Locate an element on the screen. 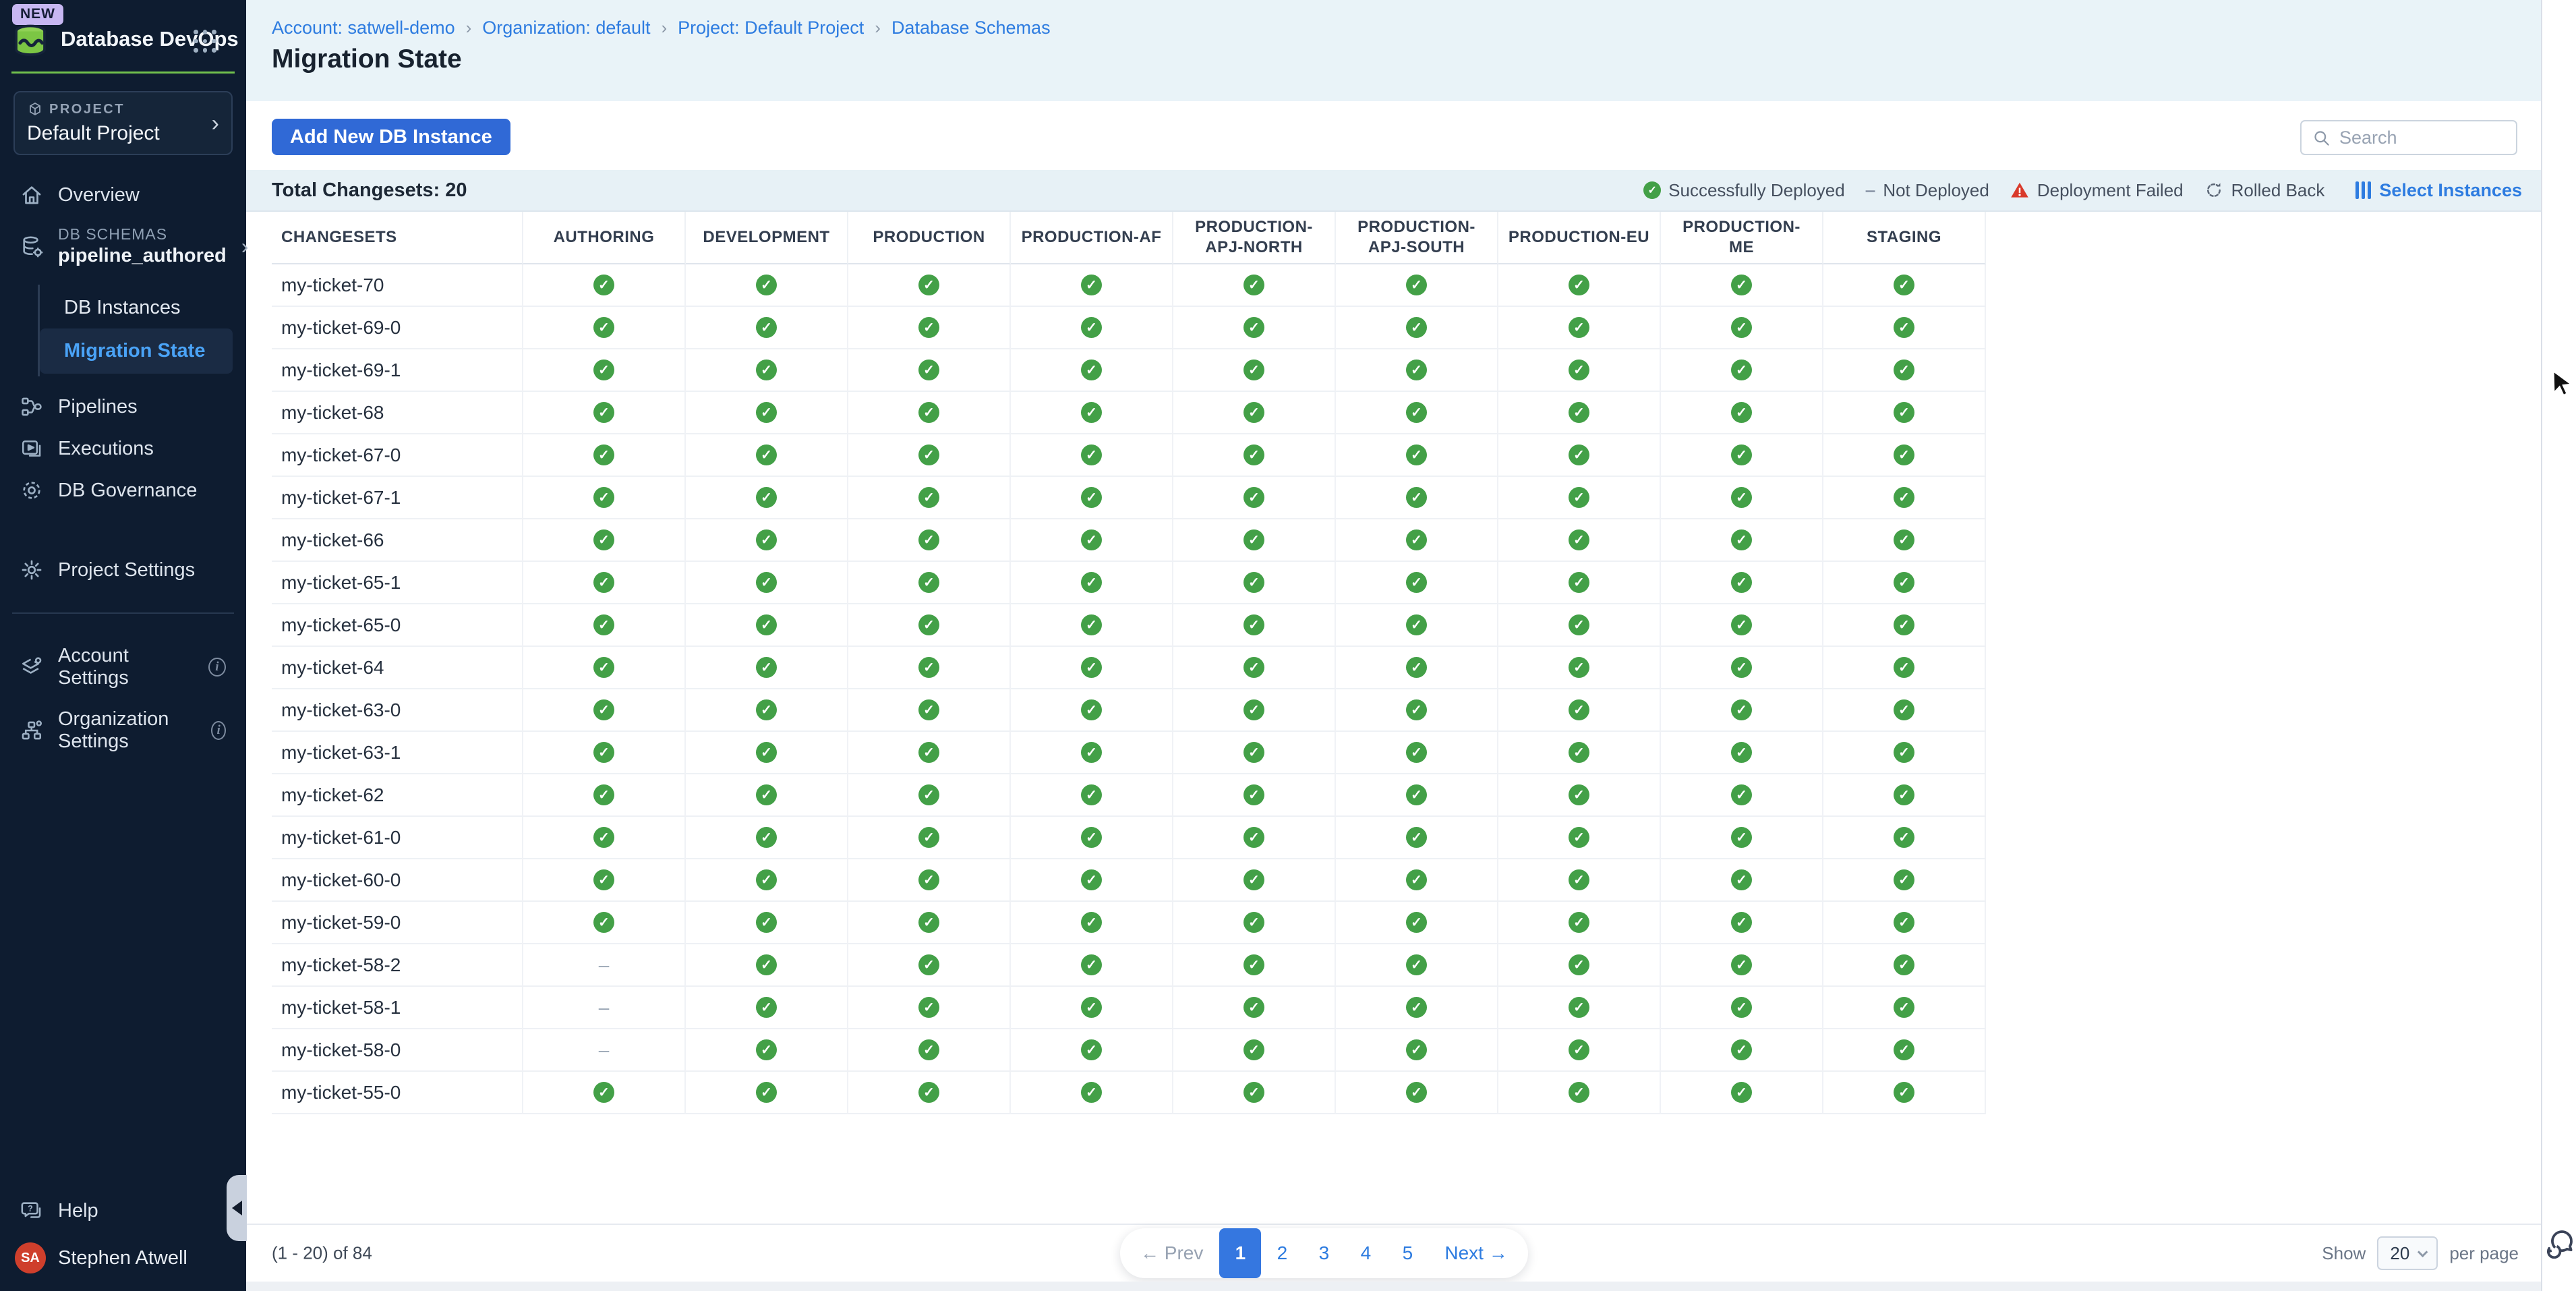 The image size is (2576, 1291). select-instances-button: Select Instances is located at coordinates (2439, 190).